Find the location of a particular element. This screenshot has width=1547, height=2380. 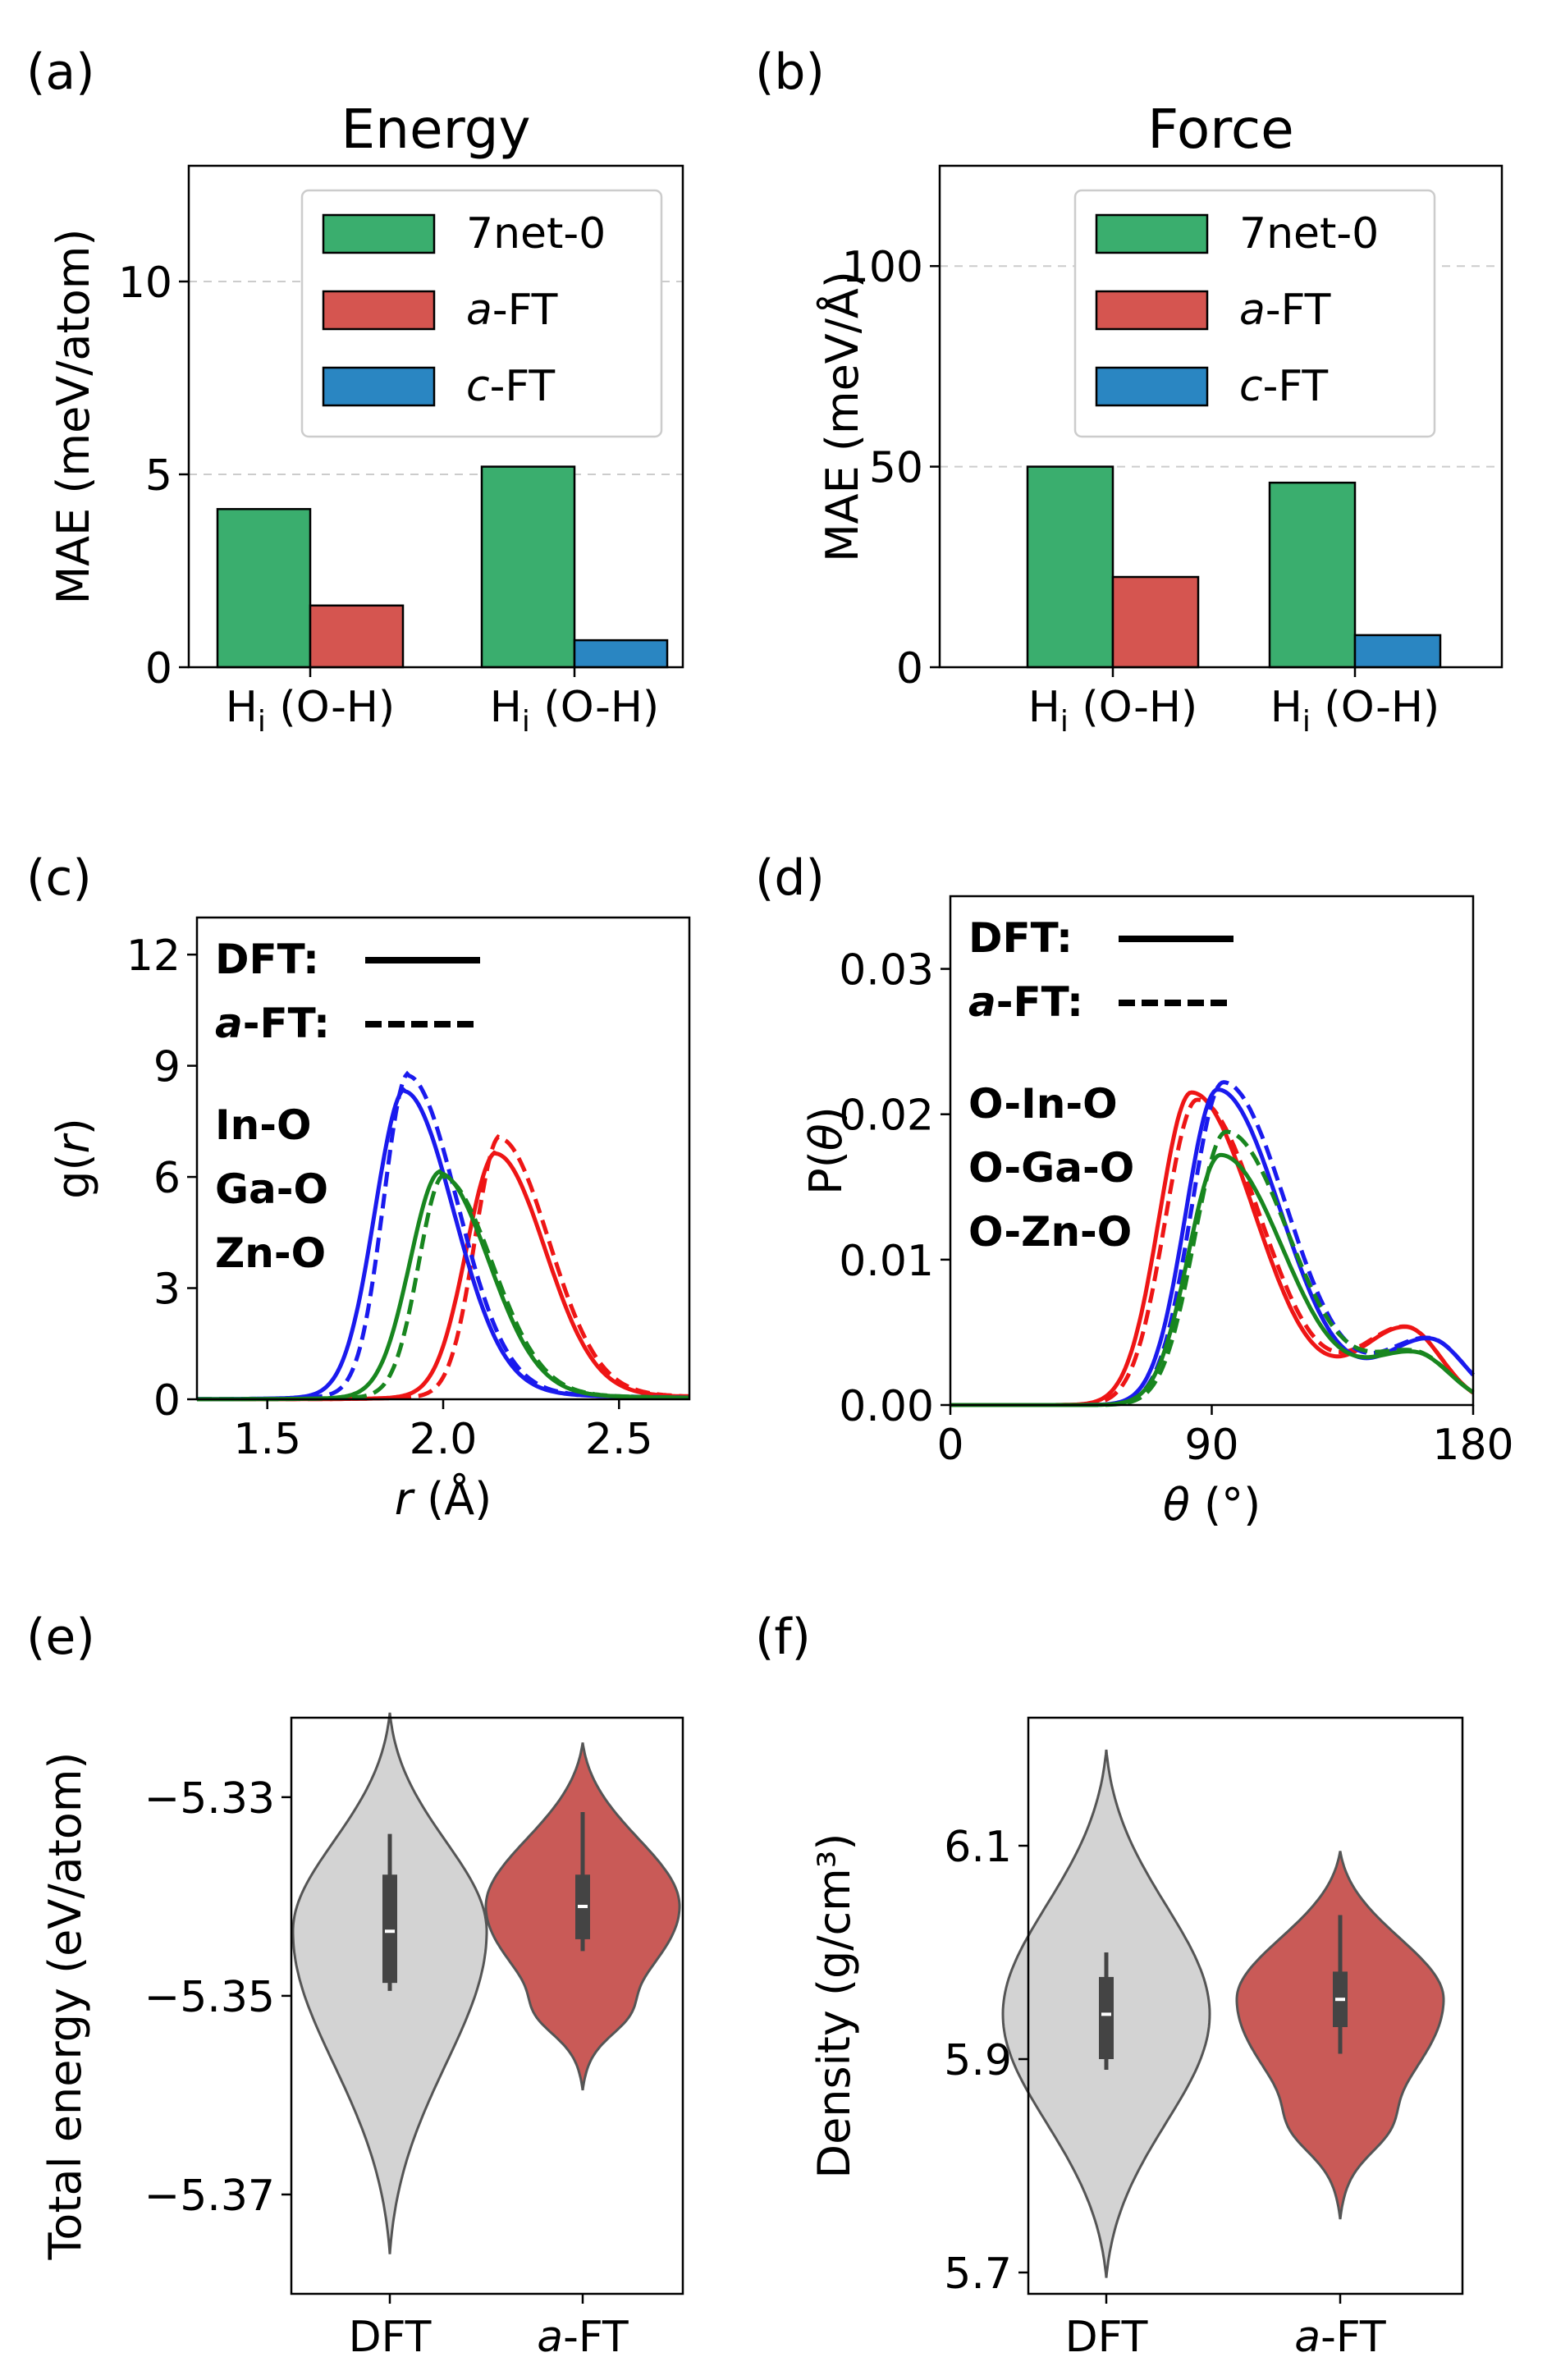

label-text: -FT: is located at coordinates (1039, 1002).